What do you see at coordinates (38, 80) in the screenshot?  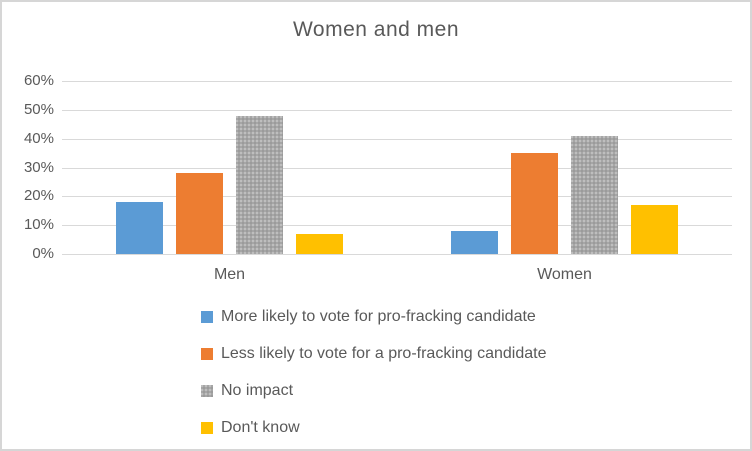 I see `y-axis-tick-label: 60%` at bounding box center [38, 80].